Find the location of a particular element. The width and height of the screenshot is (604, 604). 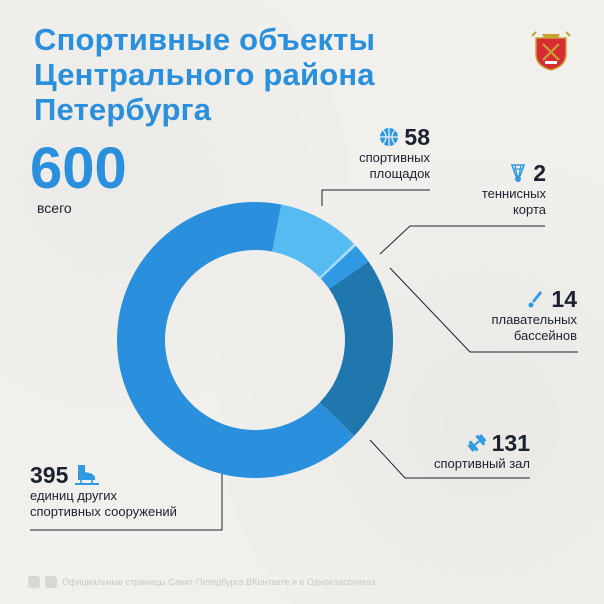

coat-of-arms-icon is located at coordinates (551, 51).